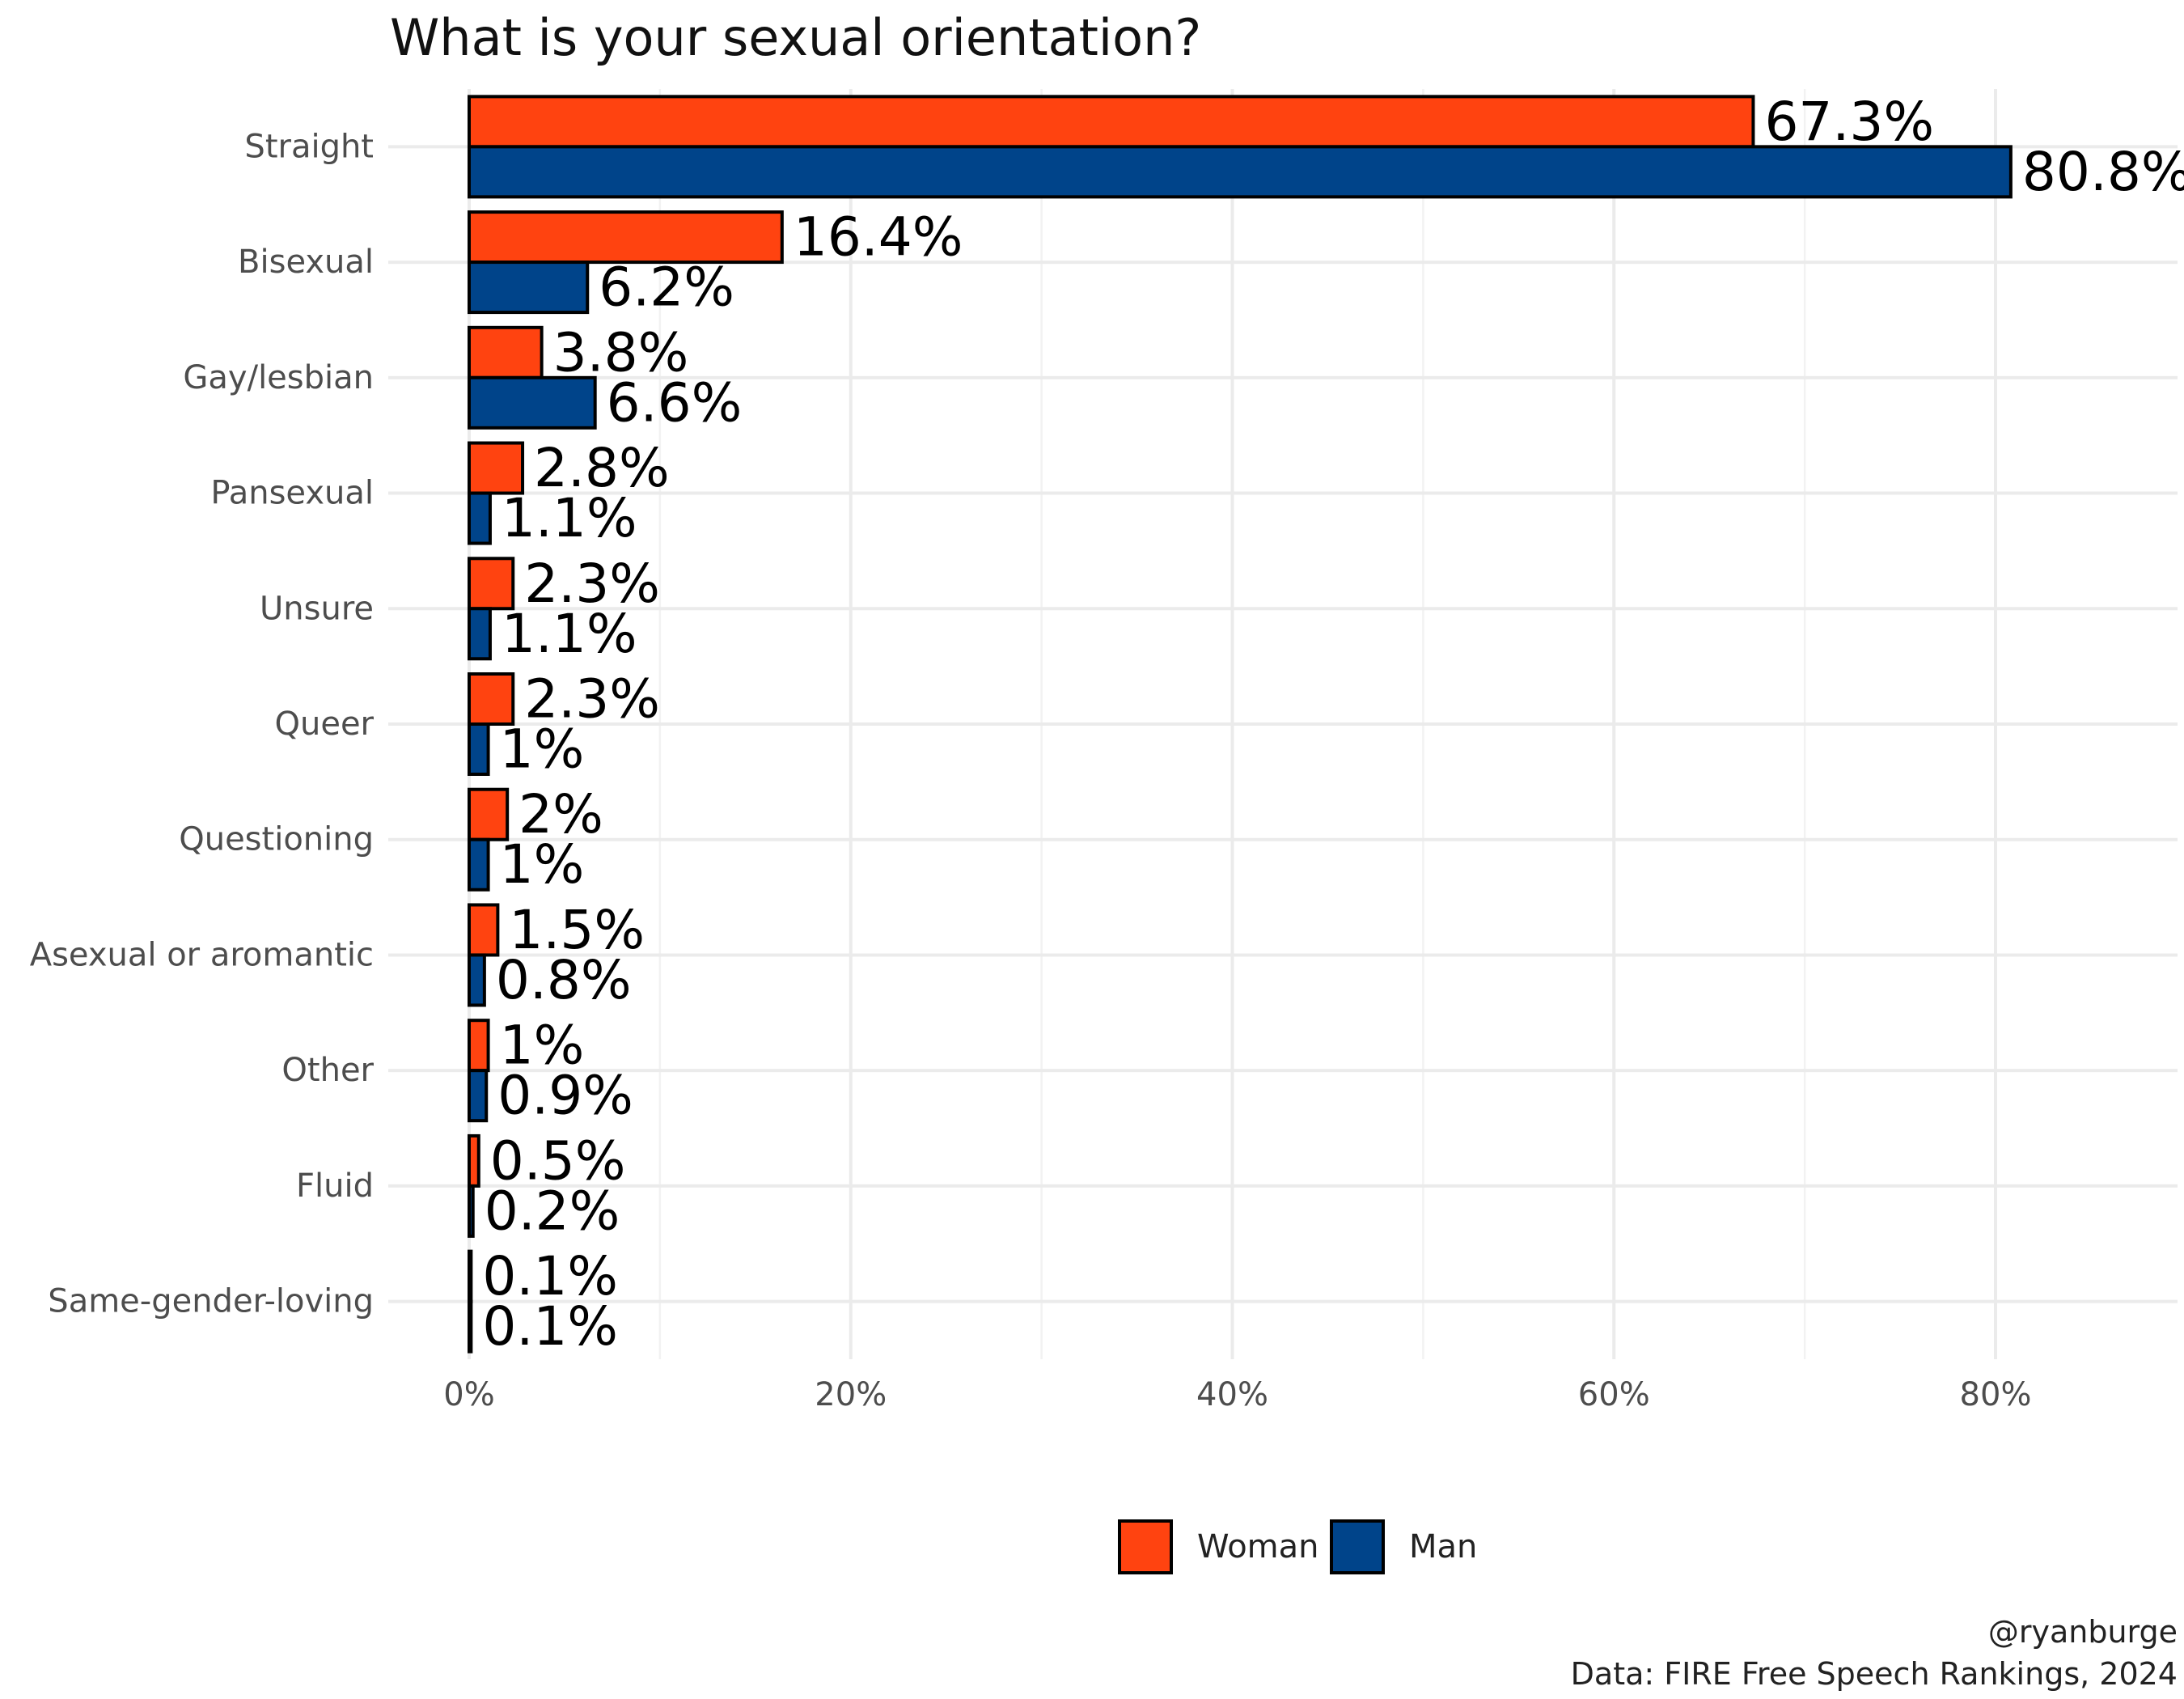  Describe the element at coordinates (317, 608) in the screenshot. I see `category-label: Unsure` at that location.